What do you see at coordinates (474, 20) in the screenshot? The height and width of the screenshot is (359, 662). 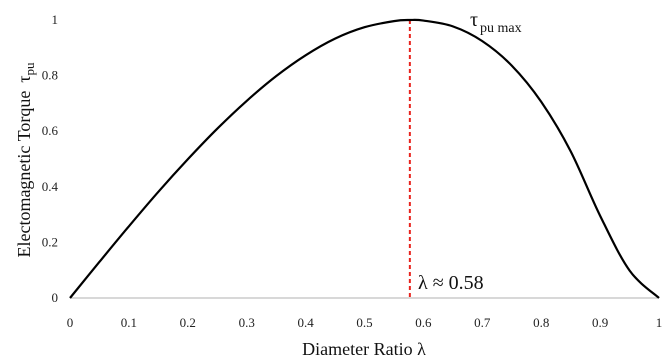 I see `peak-torque-symbol: τ` at bounding box center [474, 20].